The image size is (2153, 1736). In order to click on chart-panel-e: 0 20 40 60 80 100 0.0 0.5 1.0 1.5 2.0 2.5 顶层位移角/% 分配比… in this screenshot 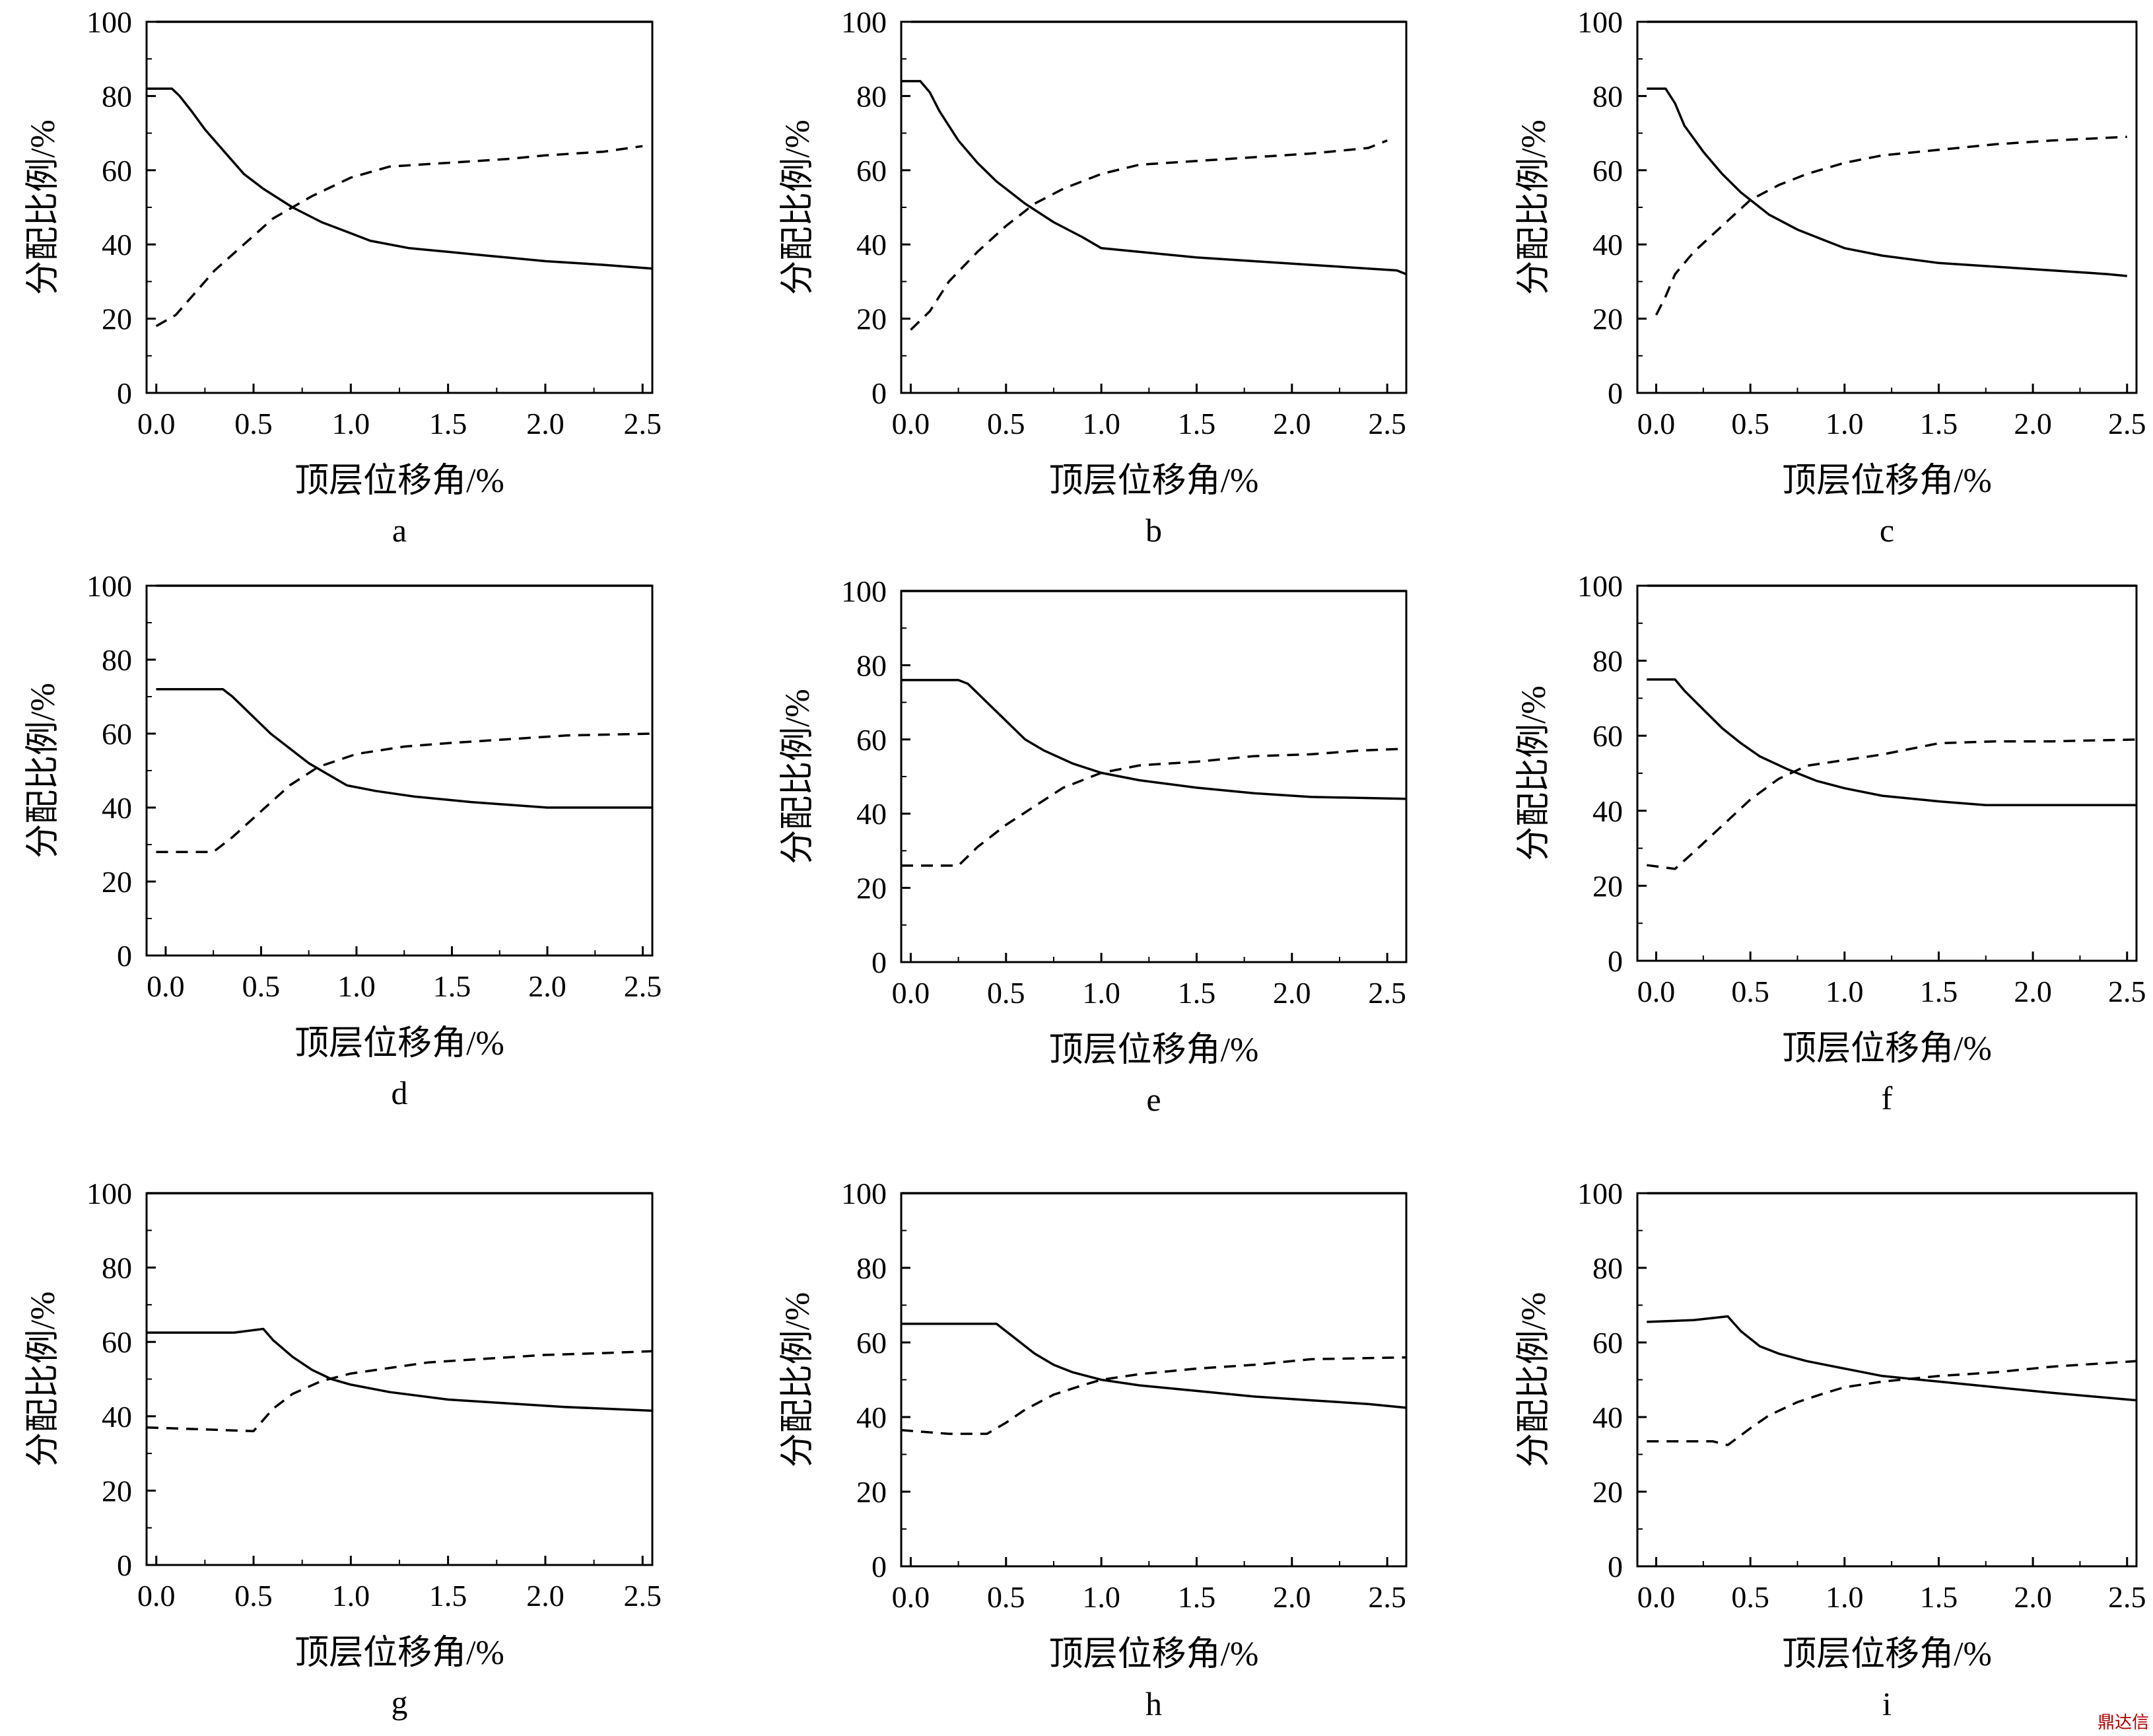, I will do `click(1093, 846)`.